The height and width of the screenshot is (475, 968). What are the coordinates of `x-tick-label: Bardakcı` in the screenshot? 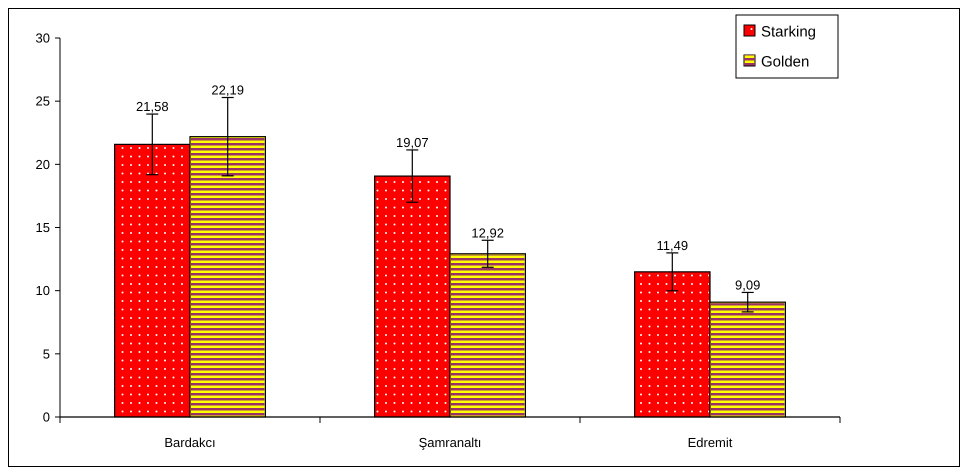 It's located at (190, 442).